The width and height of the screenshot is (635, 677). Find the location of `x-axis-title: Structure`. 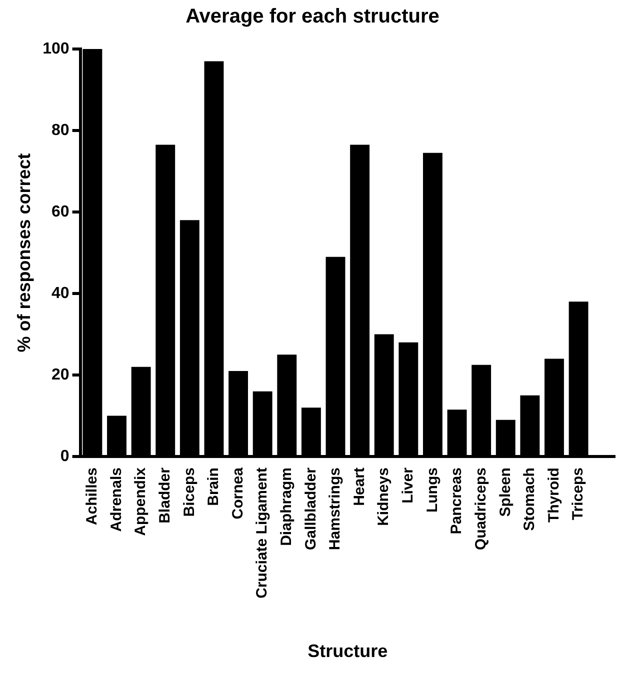

x-axis-title: Structure is located at coordinates (348, 651).